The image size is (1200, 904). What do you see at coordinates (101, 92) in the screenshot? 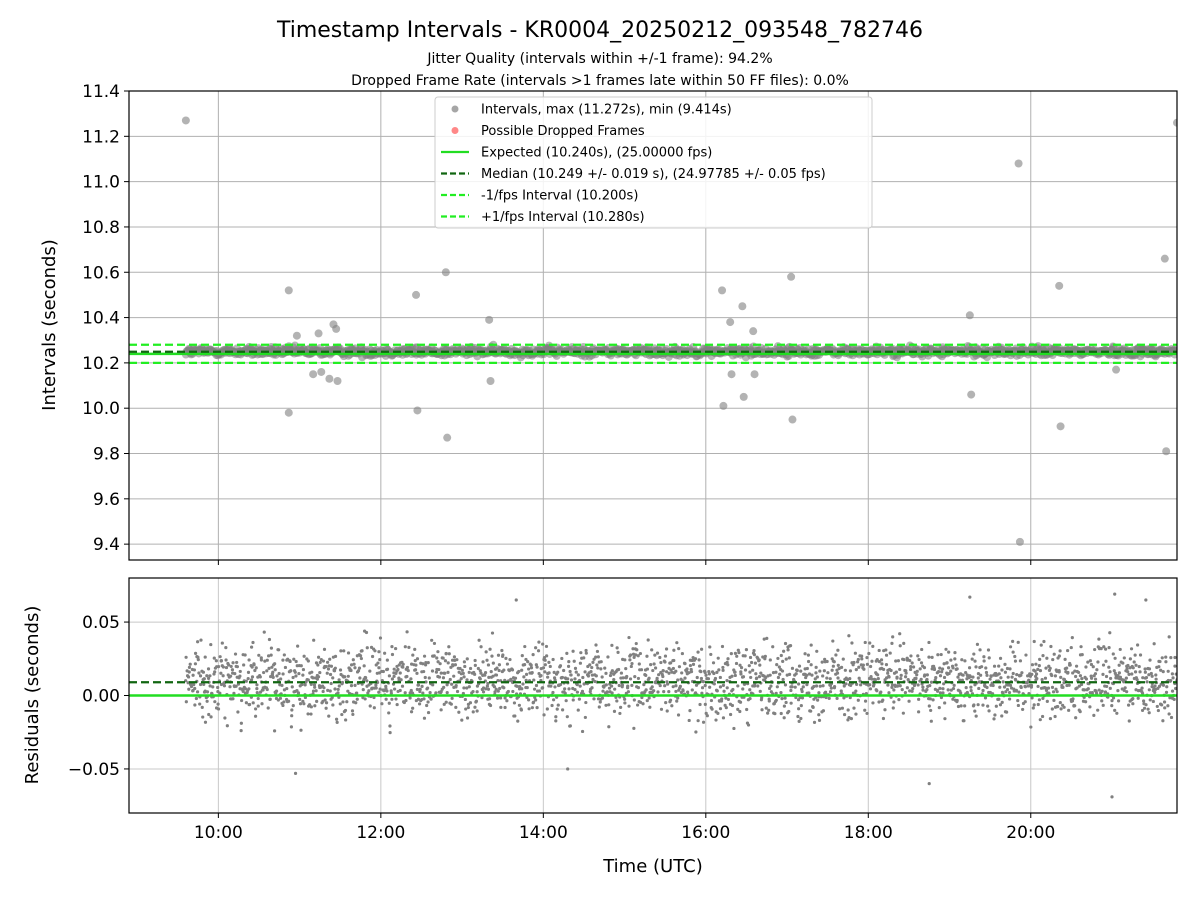
I see `intervals-y-tick-label: 11.4` at bounding box center [101, 92].